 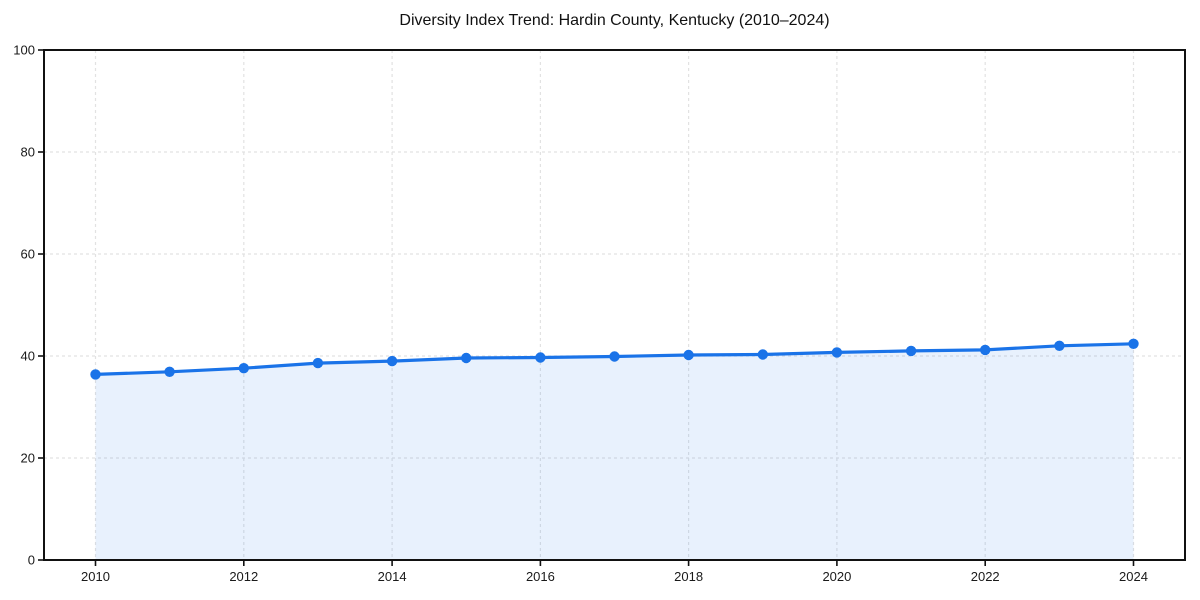 I want to click on y-tick-label: 100, so click(x=24, y=50).